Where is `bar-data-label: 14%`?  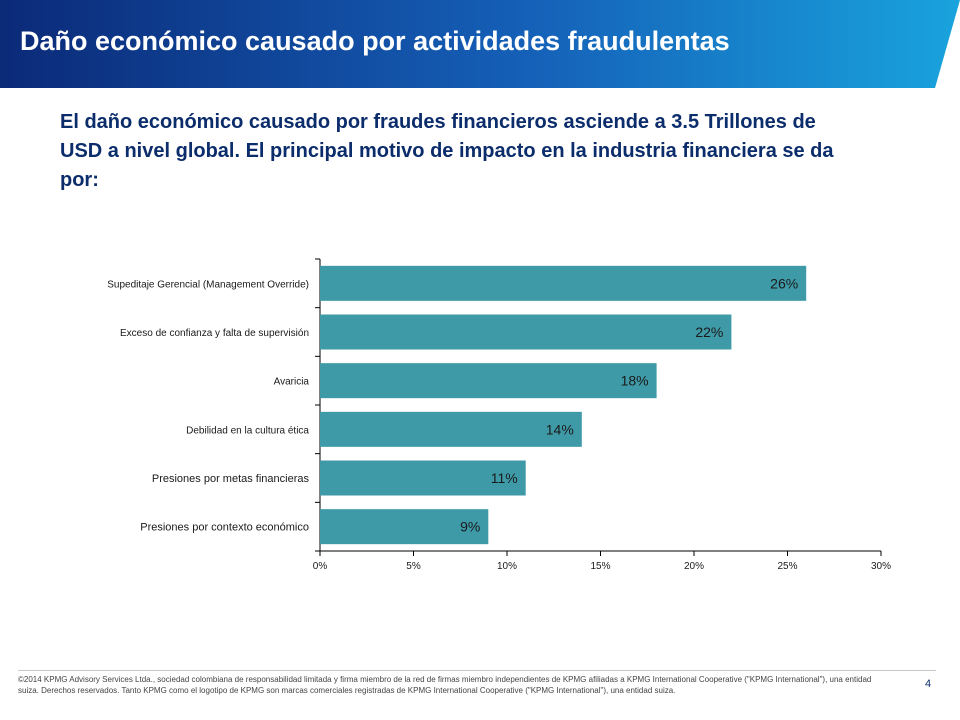 bar-data-label: 14% is located at coordinates (560, 429).